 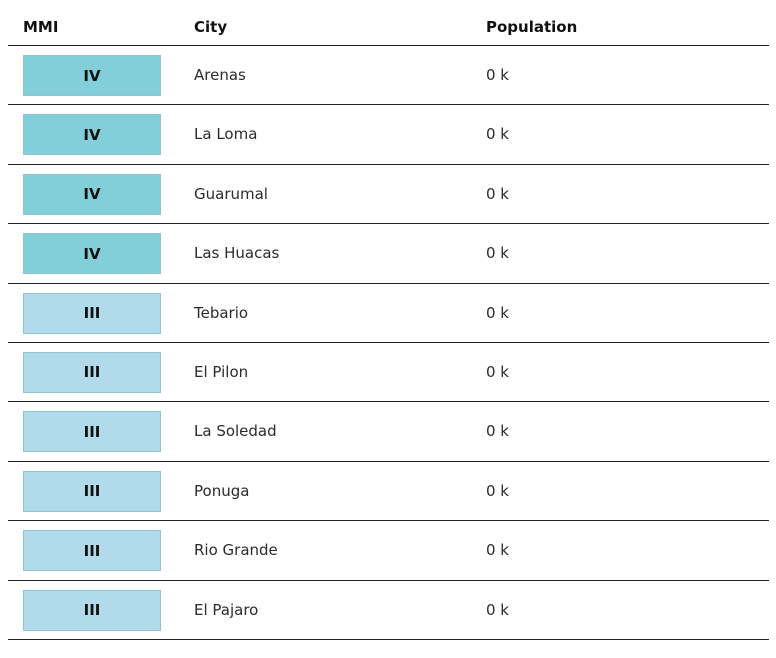 What do you see at coordinates (532, 27) in the screenshot?
I see `column-header-population: Population` at bounding box center [532, 27].